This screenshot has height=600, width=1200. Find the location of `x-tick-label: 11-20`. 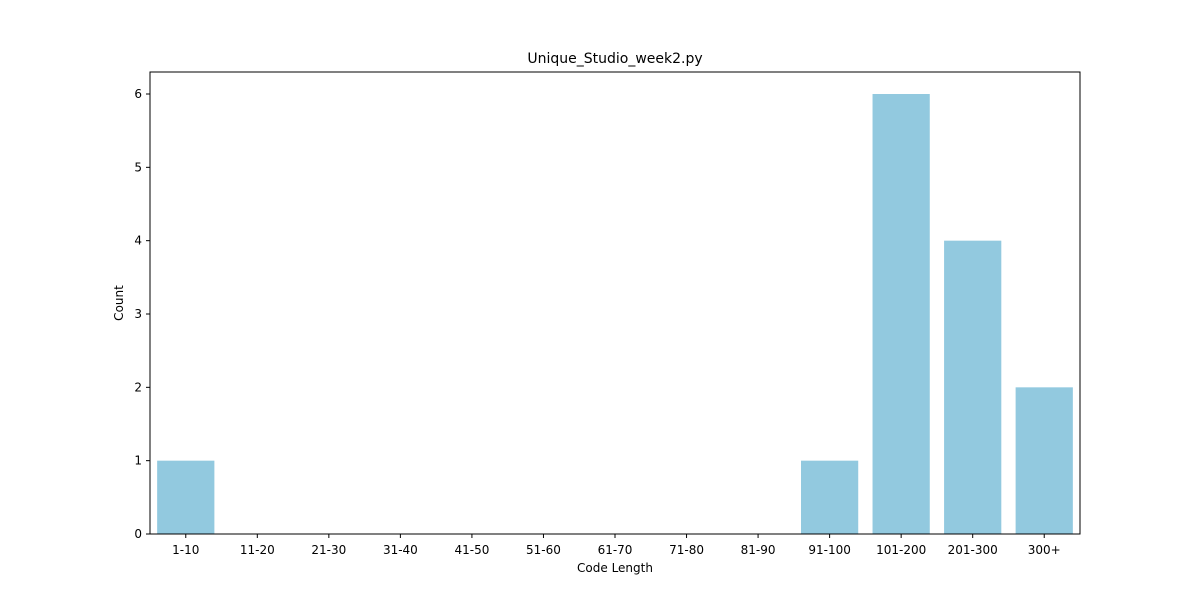

x-tick-label: 11-20 is located at coordinates (257, 550).